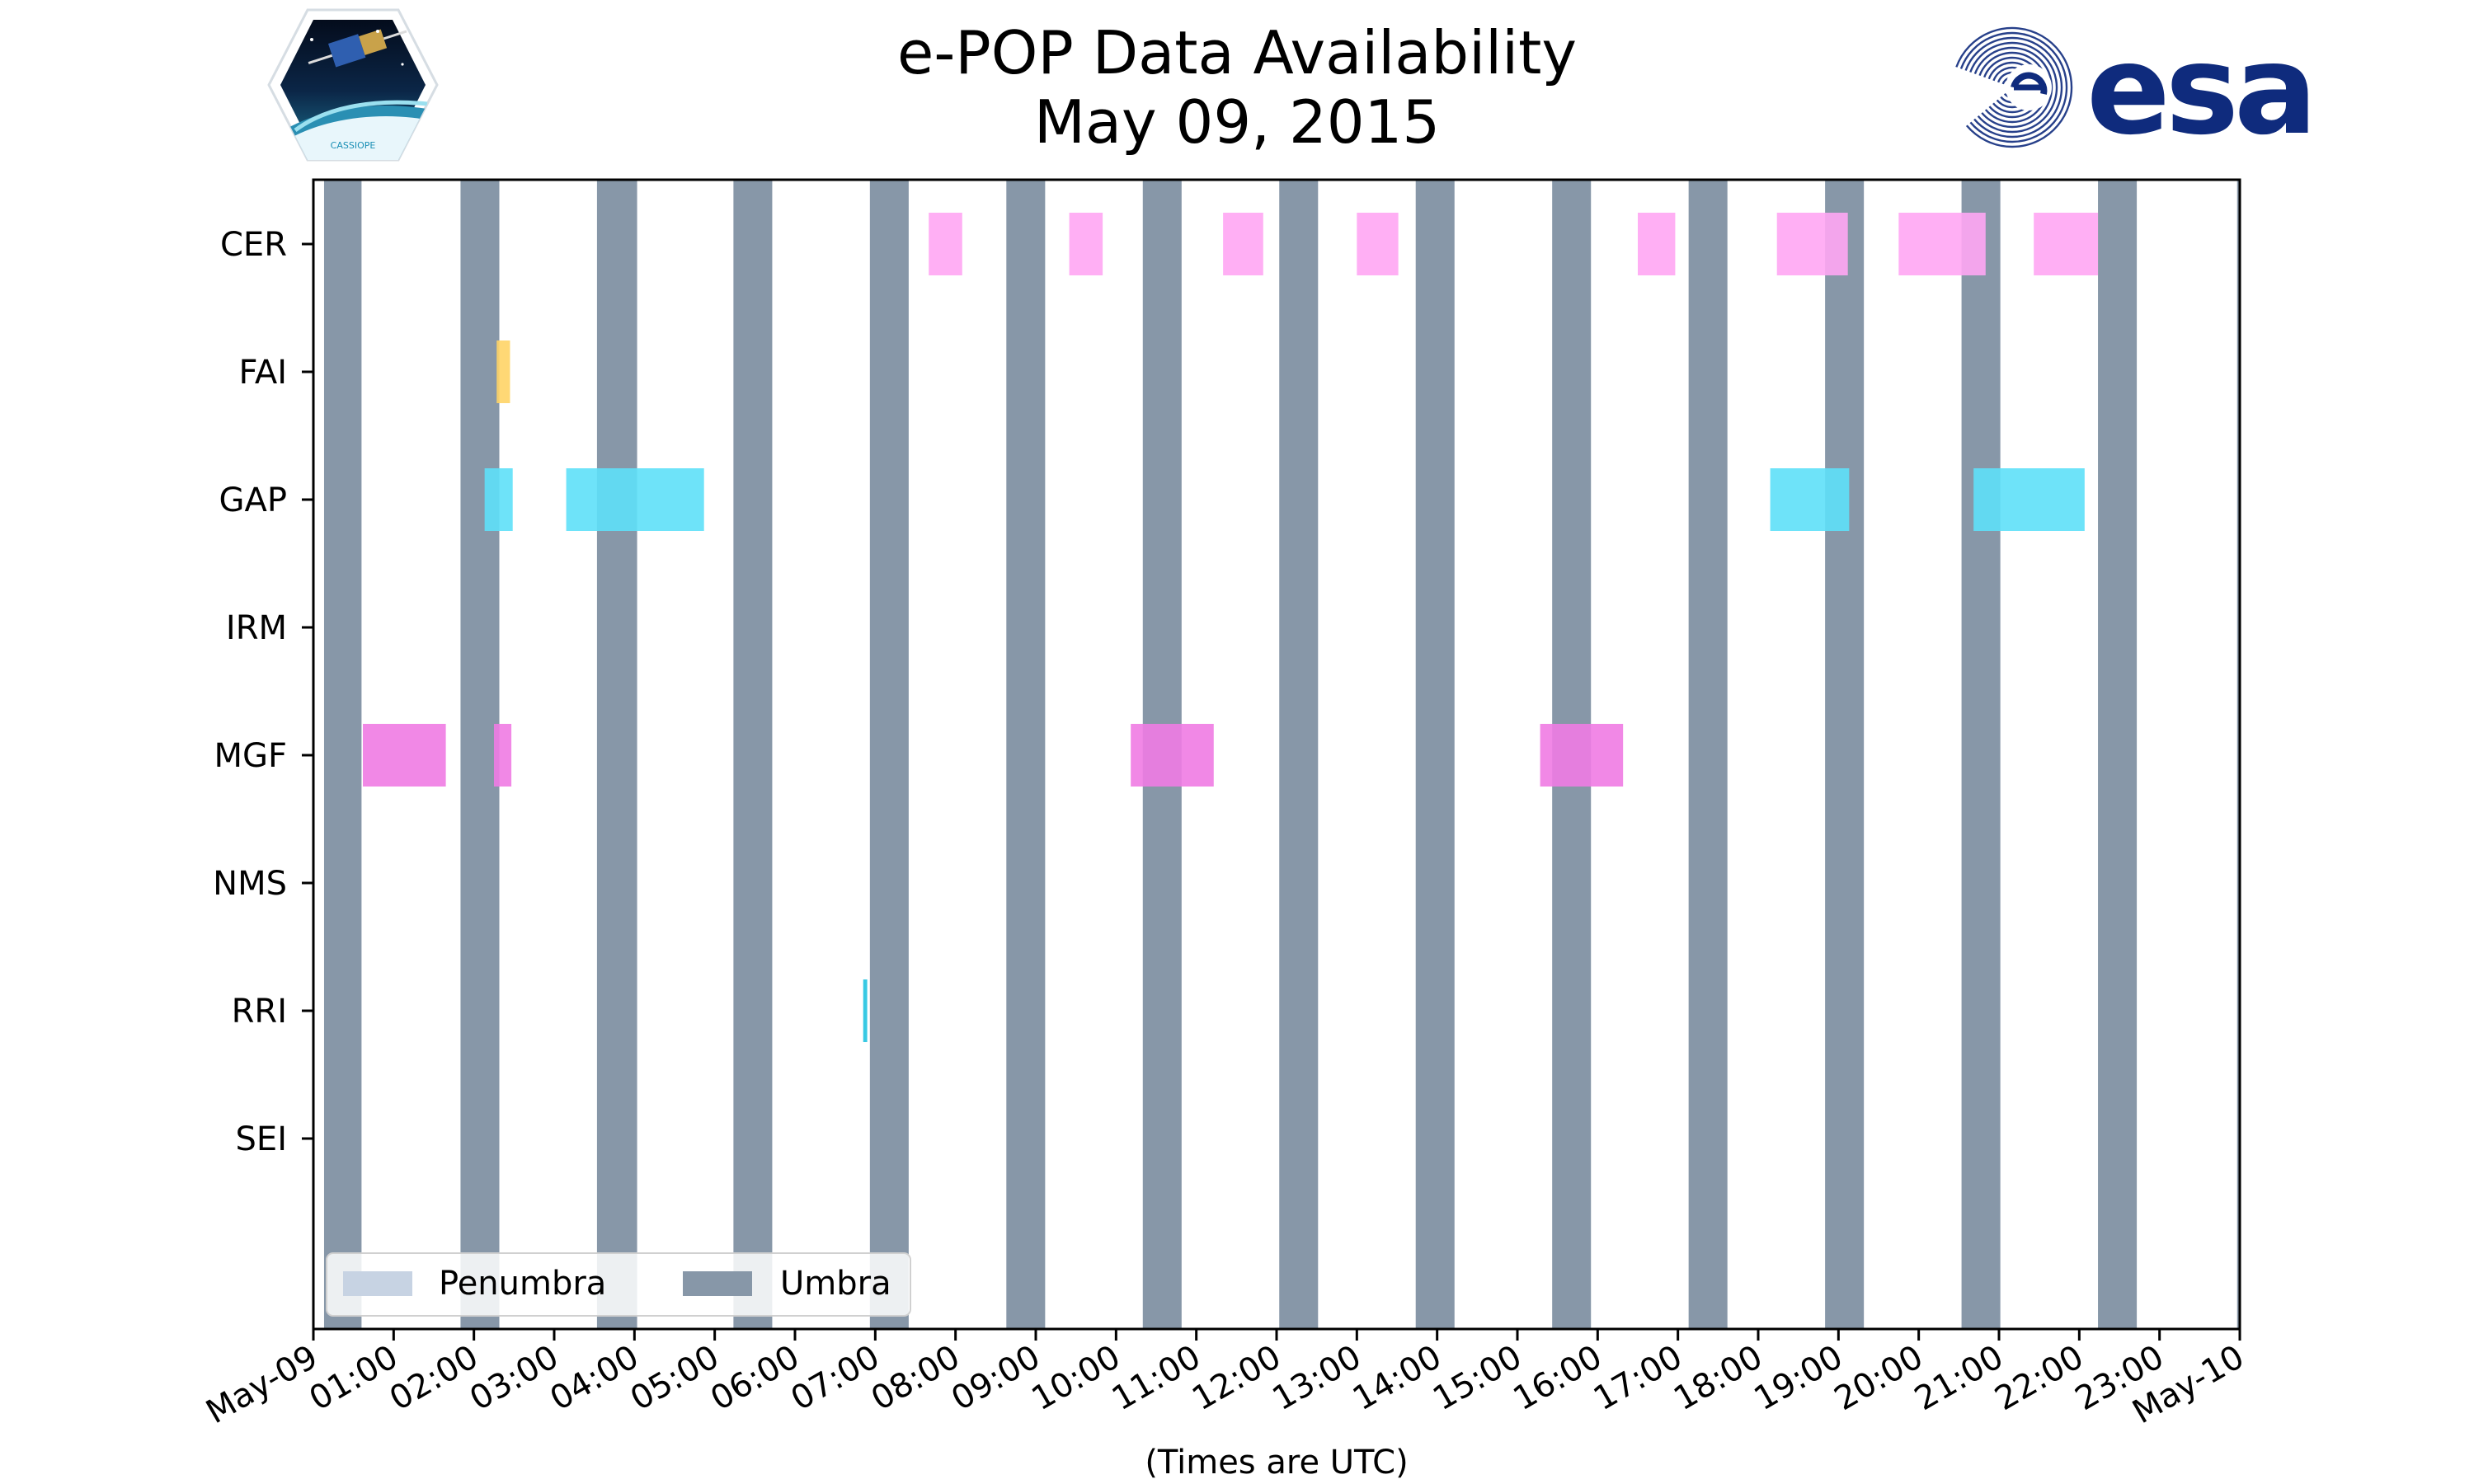 Image resolution: width=2474 pixels, height=1484 pixels. What do you see at coordinates (675, 1378) in the screenshot?
I see `x-tick-label: 05:00` at bounding box center [675, 1378].